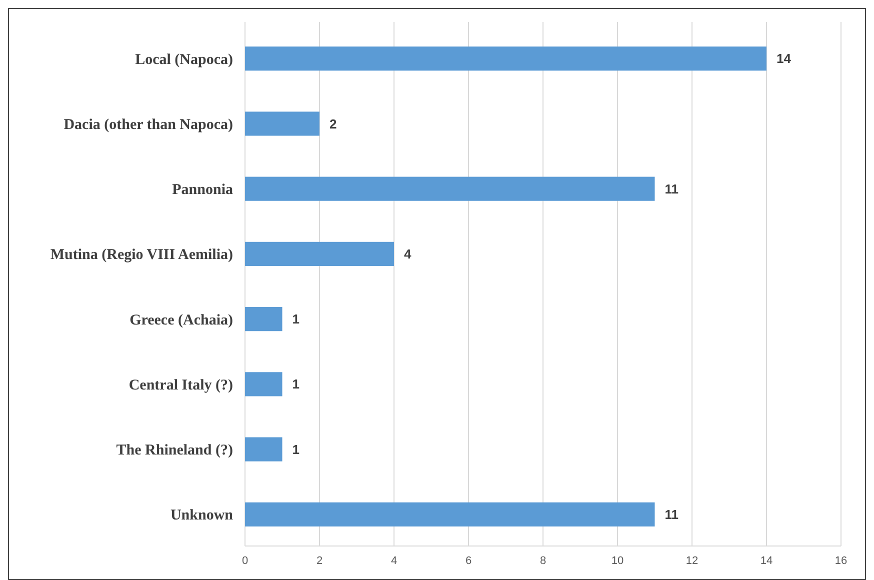  What do you see at coordinates (468, 561) in the screenshot?
I see `x-tick-label: 6` at bounding box center [468, 561].